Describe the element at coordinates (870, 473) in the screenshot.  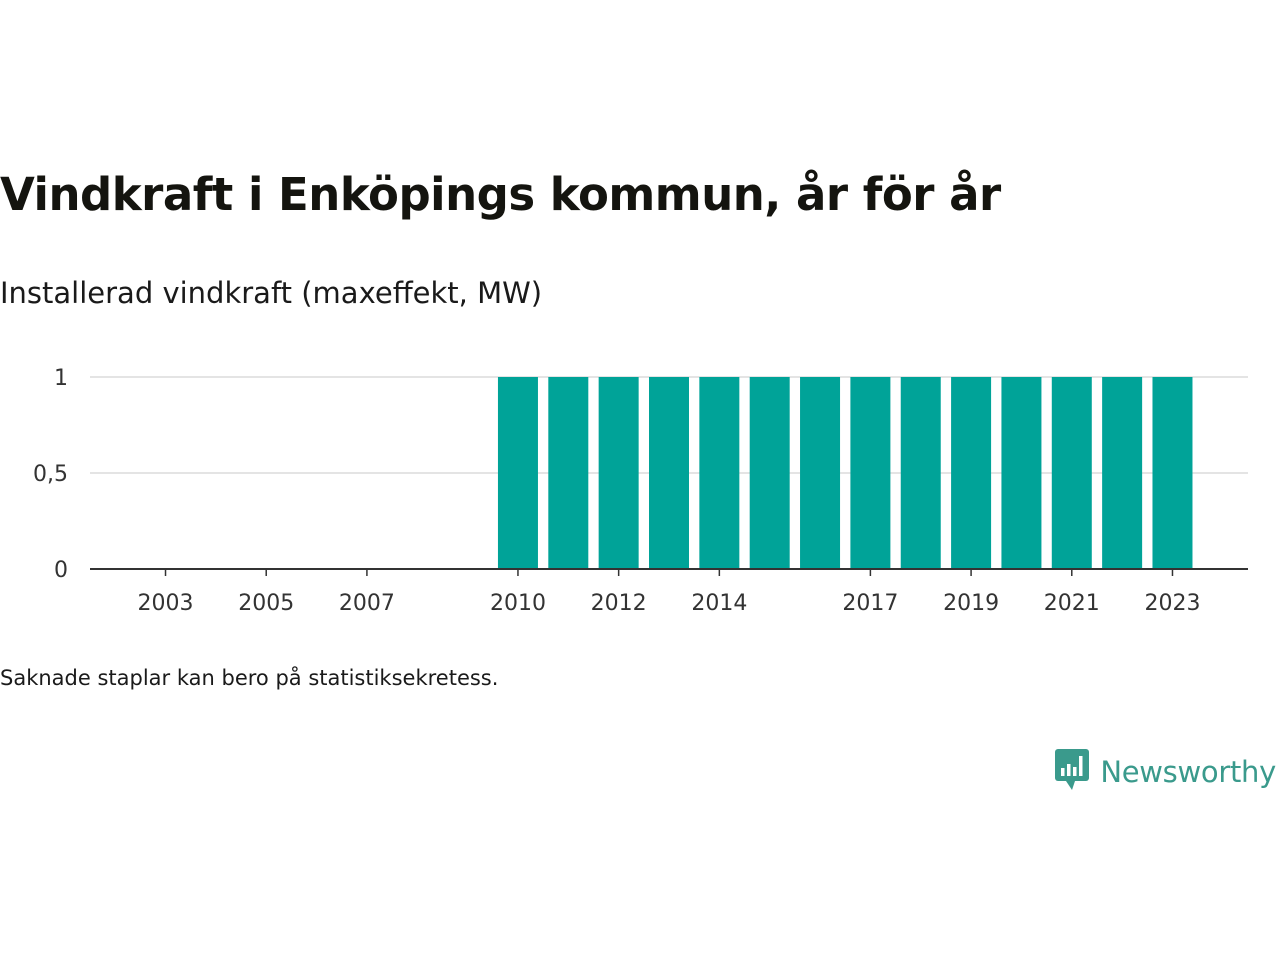
I see `bar-2017` at that location.